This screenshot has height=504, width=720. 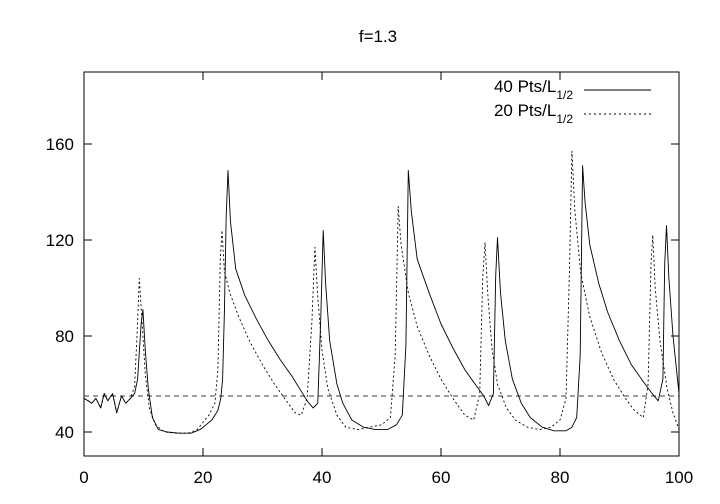 I want to click on y-tick-label-1: 80, so click(x=64, y=336).